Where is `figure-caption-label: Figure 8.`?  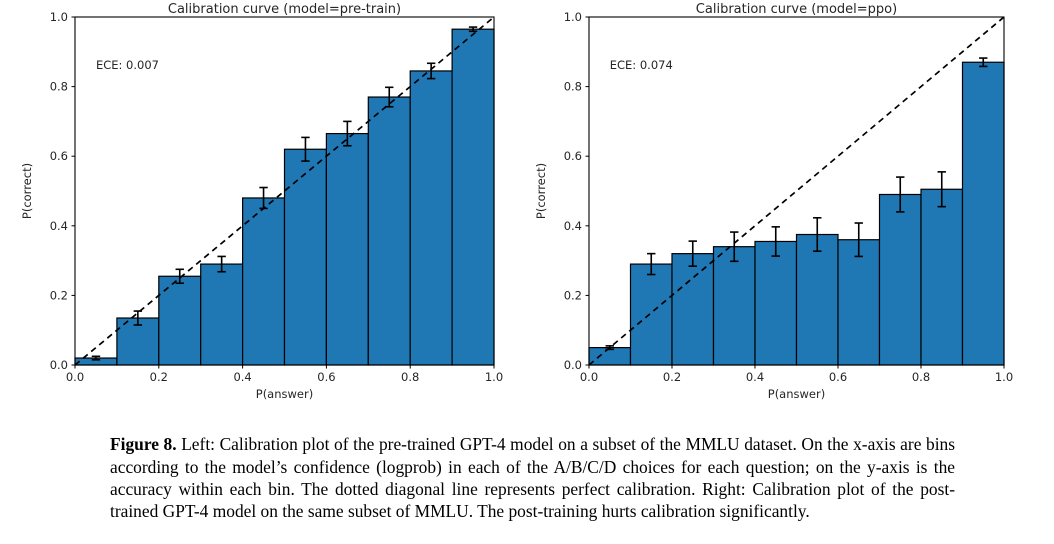 figure-caption-label: Figure 8. is located at coordinates (143, 444).